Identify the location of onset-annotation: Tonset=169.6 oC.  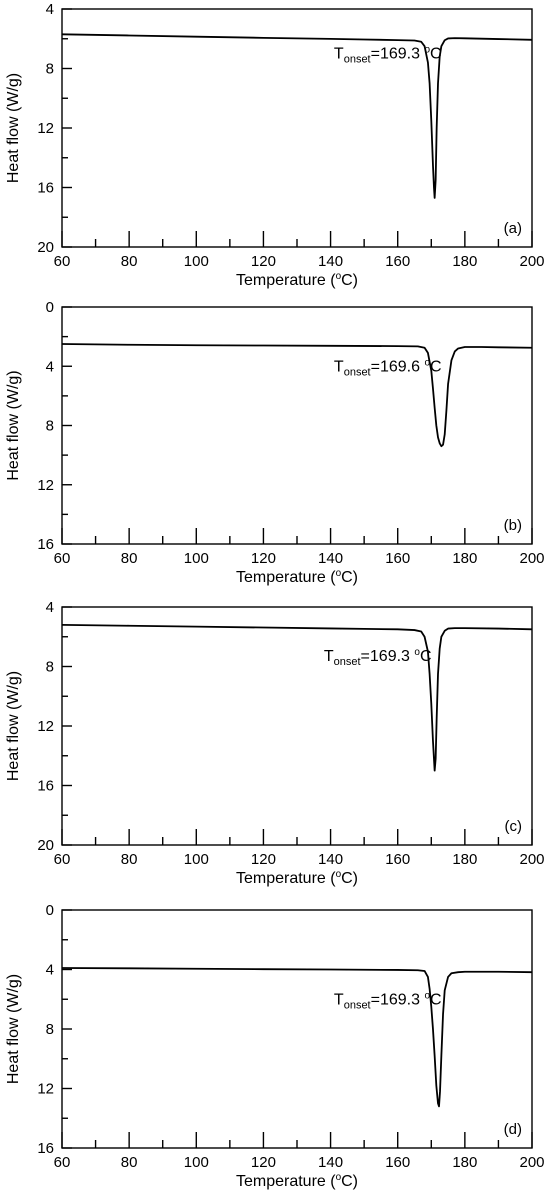
(388, 367).